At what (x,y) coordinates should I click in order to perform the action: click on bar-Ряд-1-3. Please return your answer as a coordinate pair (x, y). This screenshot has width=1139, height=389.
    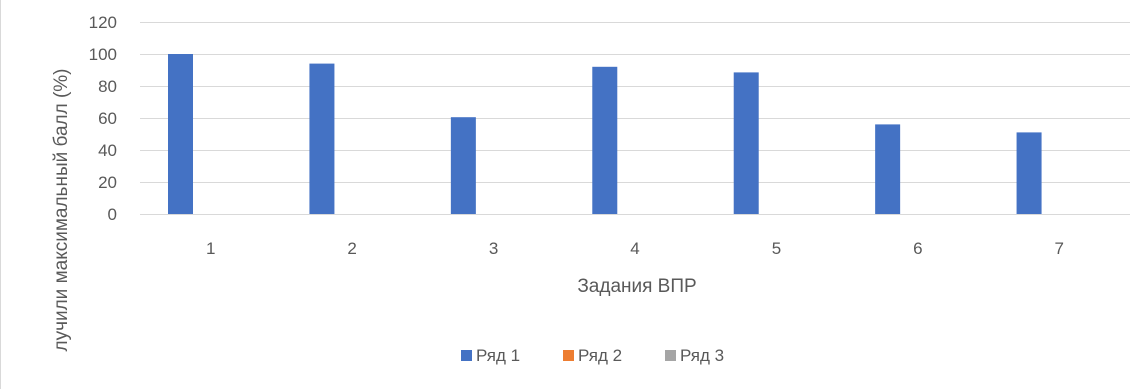
    Looking at the image, I should click on (463, 165).